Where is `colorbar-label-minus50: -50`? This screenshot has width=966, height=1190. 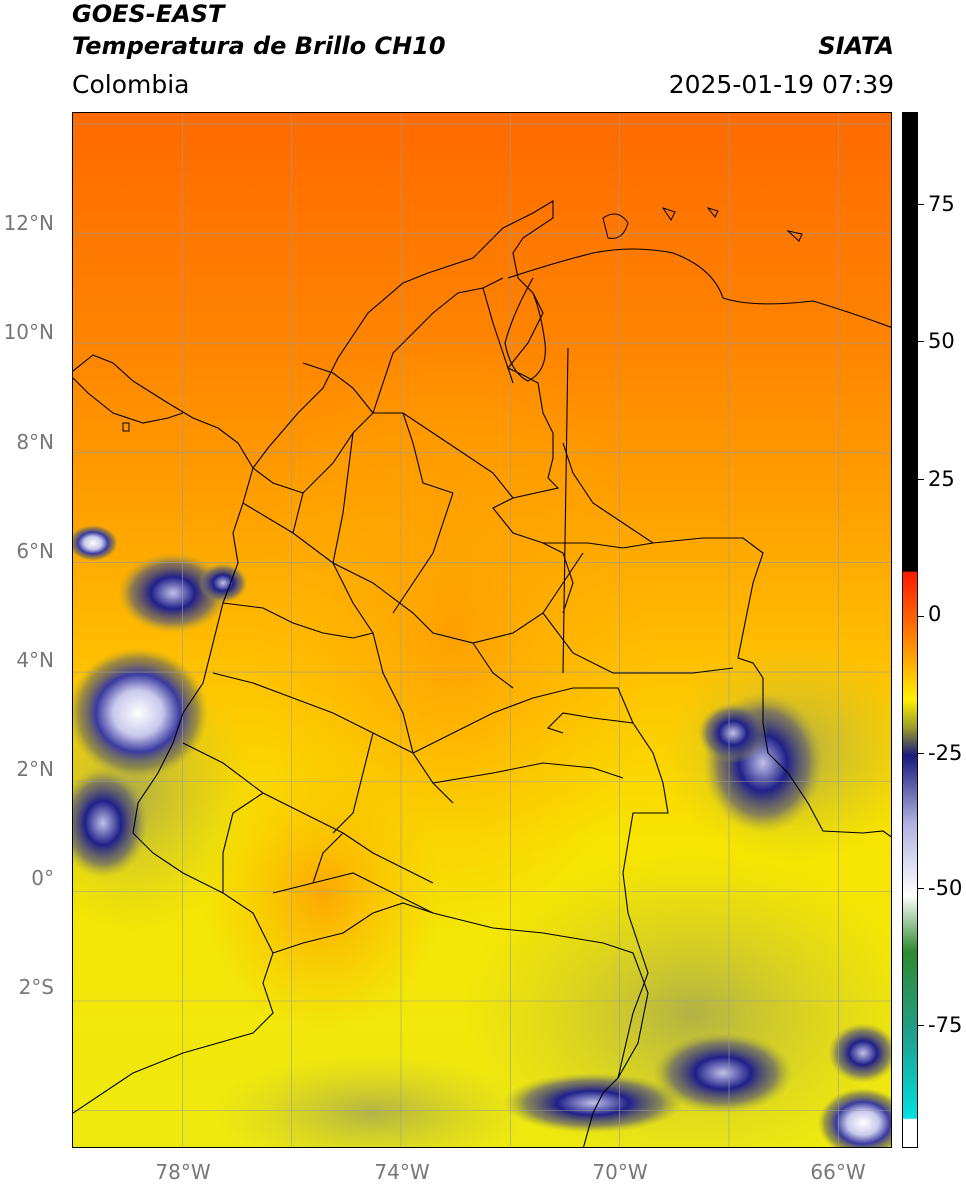 colorbar-label-minus50: -50 is located at coordinates (945, 888).